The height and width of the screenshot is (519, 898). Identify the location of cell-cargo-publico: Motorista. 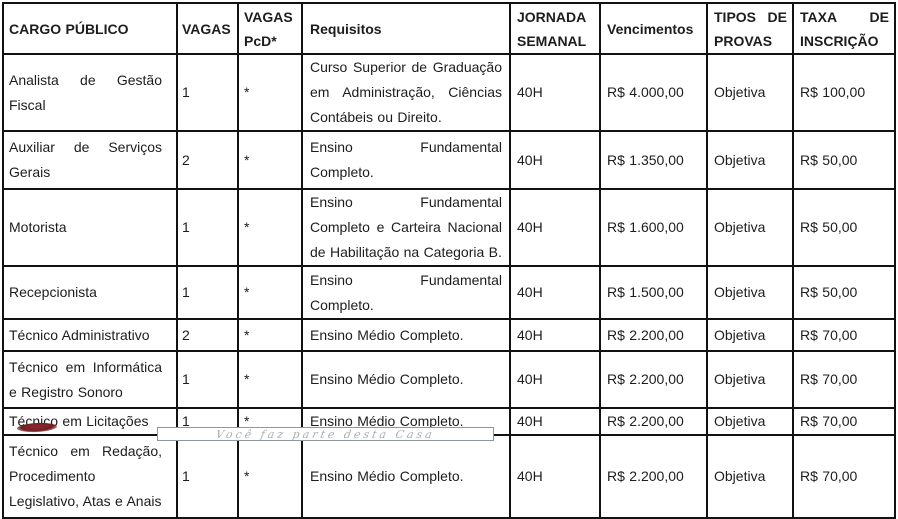
(90, 227).